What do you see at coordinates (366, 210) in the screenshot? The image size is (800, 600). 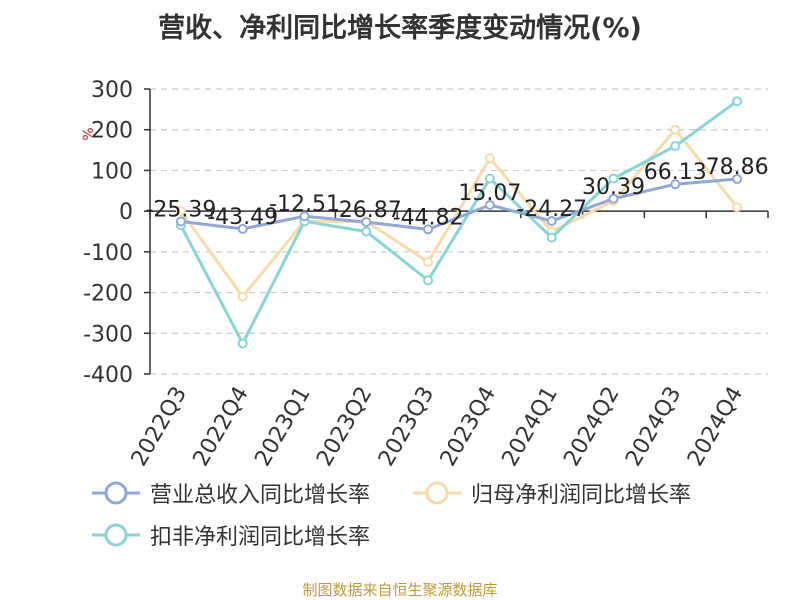 I see `data-label: -26.87` at bounding box center [366, 210].